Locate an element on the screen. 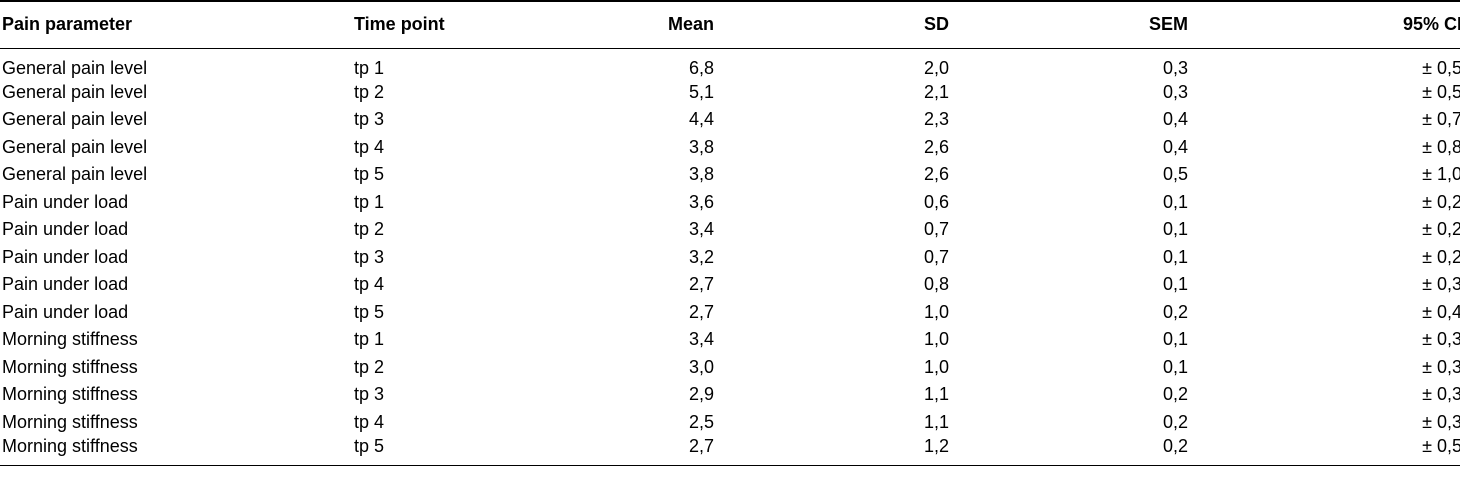  cell-sd: 2,3 is located at coordinates (936, 119).